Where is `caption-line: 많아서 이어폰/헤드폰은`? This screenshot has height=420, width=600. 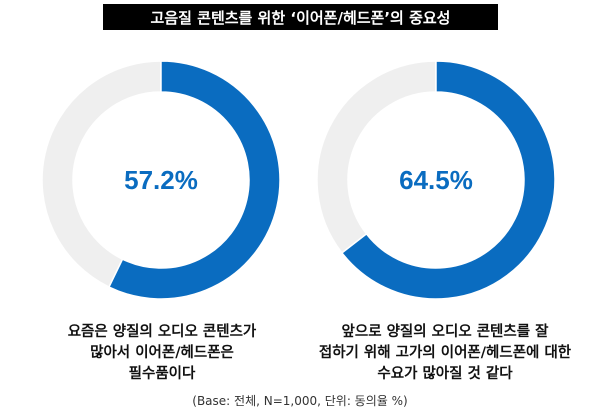
caption-line: 많아서 이어폰/헤드폰은 is located at coordinates (162, 353).